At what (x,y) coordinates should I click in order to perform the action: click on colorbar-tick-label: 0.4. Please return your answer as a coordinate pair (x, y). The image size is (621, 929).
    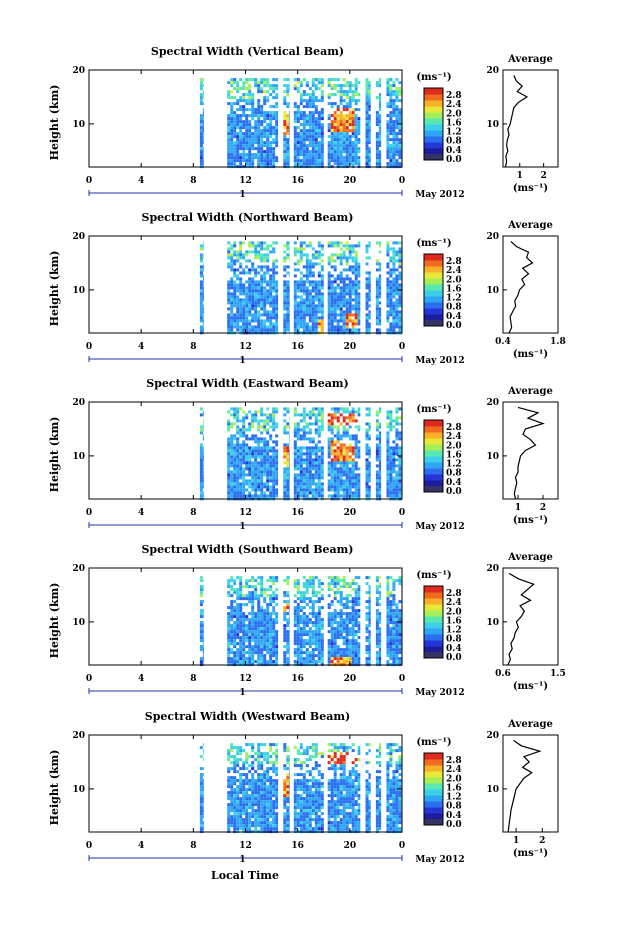
    Looking at the image, I should click on (454, 317).